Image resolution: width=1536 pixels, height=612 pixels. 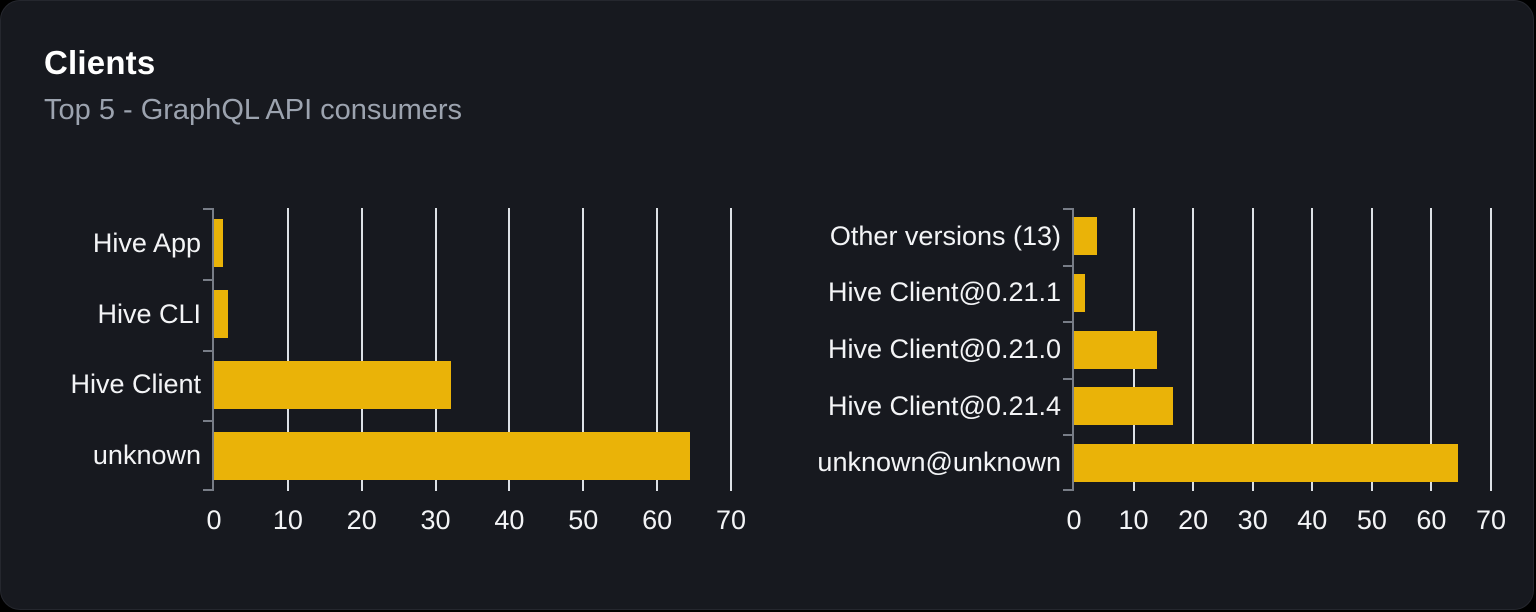 What do you see at coordinates (253, 110) in the screenshot?
I see `panel-subtitle: Top 5 - GraphQL API consumers` at bounding box center [253, 110].